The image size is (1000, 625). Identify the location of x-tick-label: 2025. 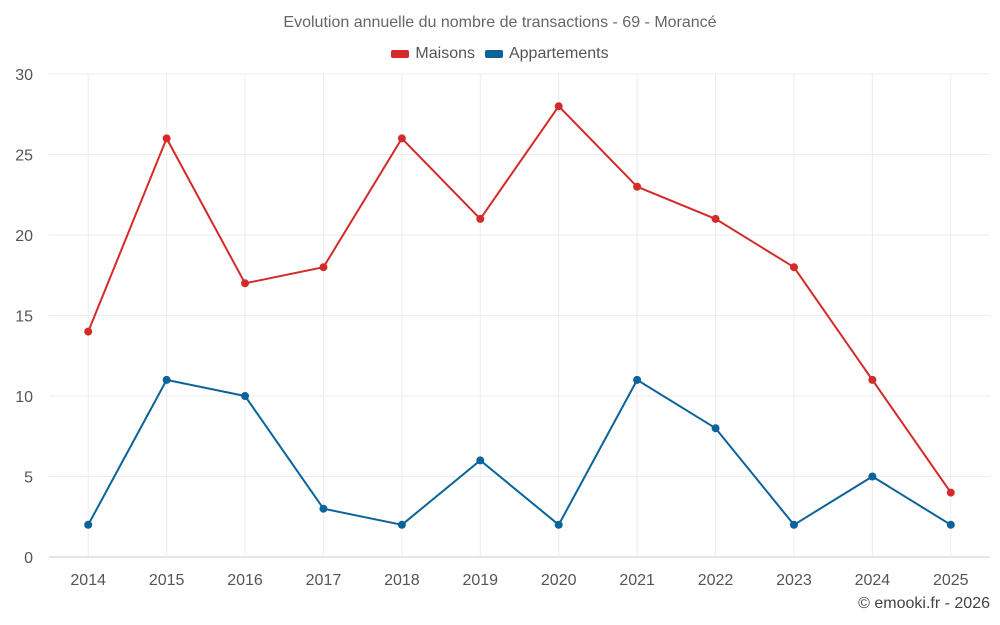
(951, 580).